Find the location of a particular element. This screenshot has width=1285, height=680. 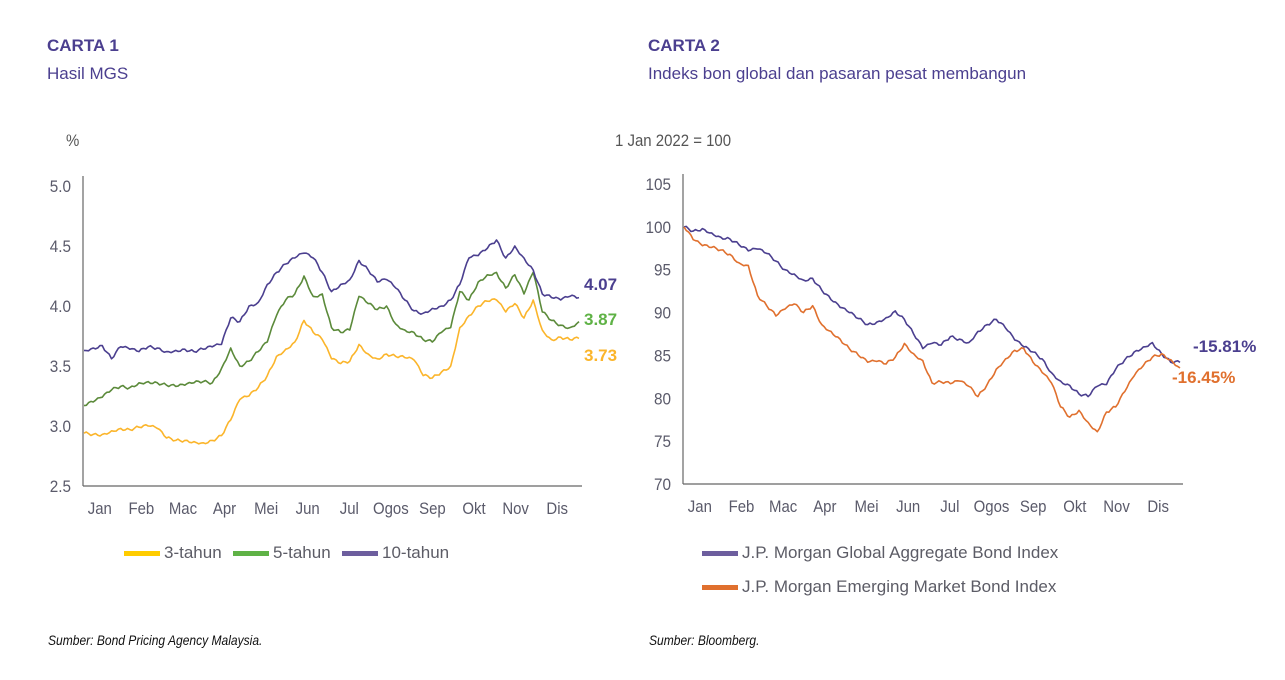

y-tick-label: 75 is located at coordinates (662, 441).